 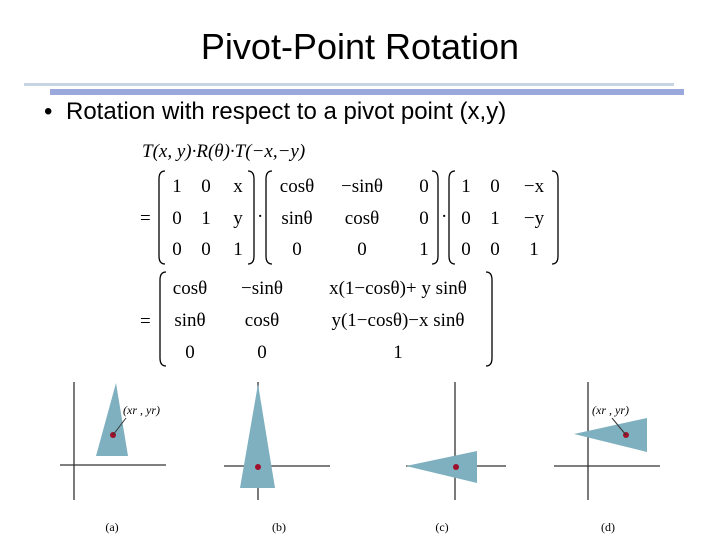 What do you see at coordinates (223, 151) in the screenshot?
I see `equation-lhs: T(x, y)·R(θ)·T(−x,−y)` at bounding box center [223, 151].